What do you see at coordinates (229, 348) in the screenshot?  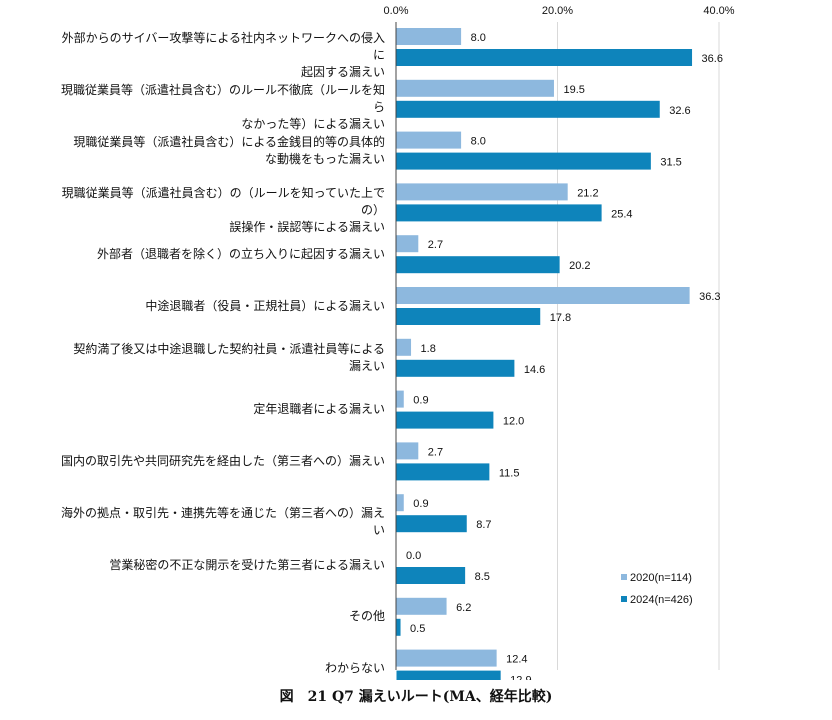 I see `category-label-line: 契約満了後又は中途退職した契約社員・派遣社員等による` at bounding box center [229, 348].